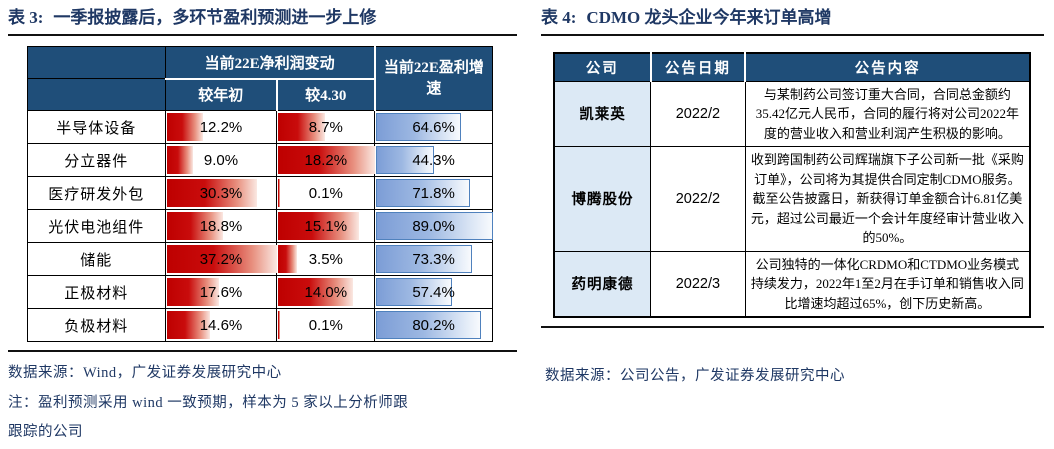 The image size is (1054, 449). What do you see at coordinates (221, 160) in the screenshot?
I see `table3-change-cell: 9.0%` at bounding box center [221, 160].